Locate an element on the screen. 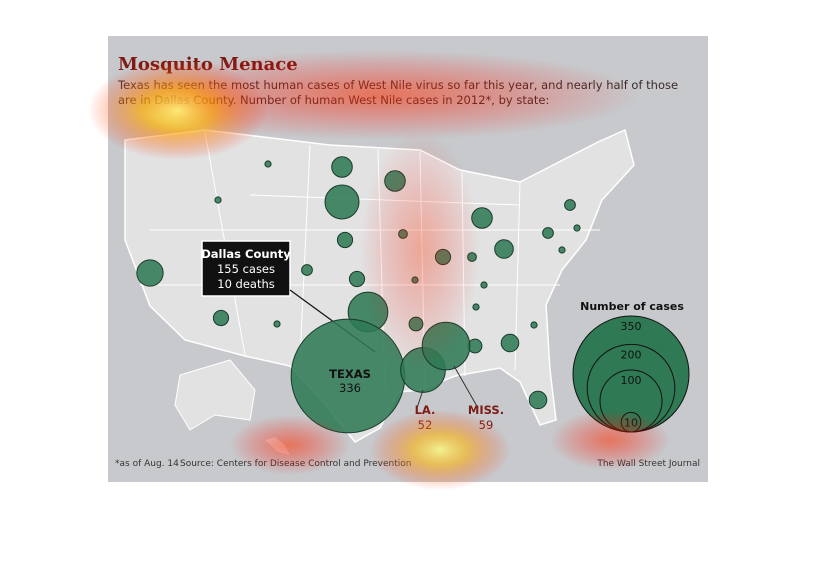  state-cases: 336 is located at coordinates (350, 388).